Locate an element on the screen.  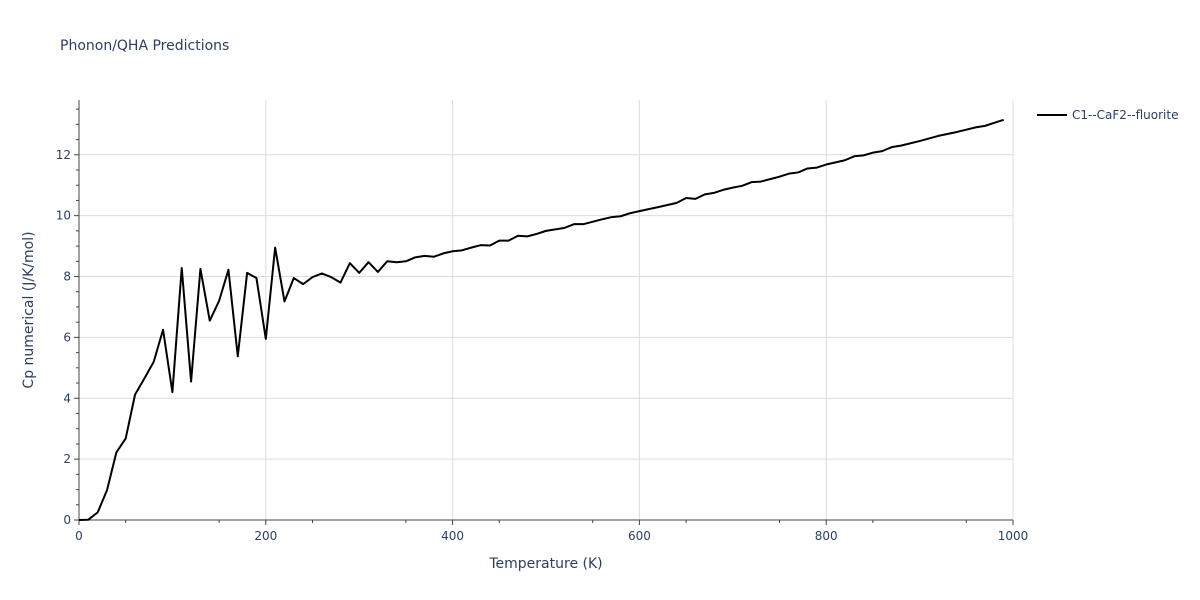
chart-title: Phonon/QHA Predictions is located at coordinates (144, 46).